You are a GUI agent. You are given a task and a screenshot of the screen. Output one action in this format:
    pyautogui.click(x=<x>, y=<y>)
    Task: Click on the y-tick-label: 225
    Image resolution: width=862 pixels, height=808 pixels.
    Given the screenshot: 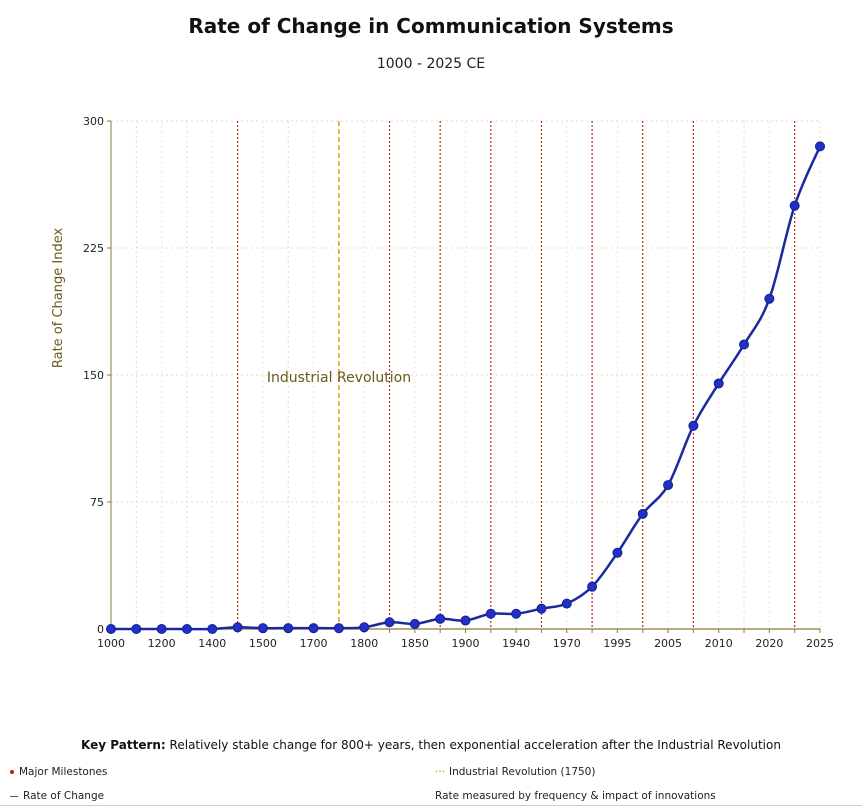 What is the action you would take?
    pyautogui.click(x=93, y=248)
    